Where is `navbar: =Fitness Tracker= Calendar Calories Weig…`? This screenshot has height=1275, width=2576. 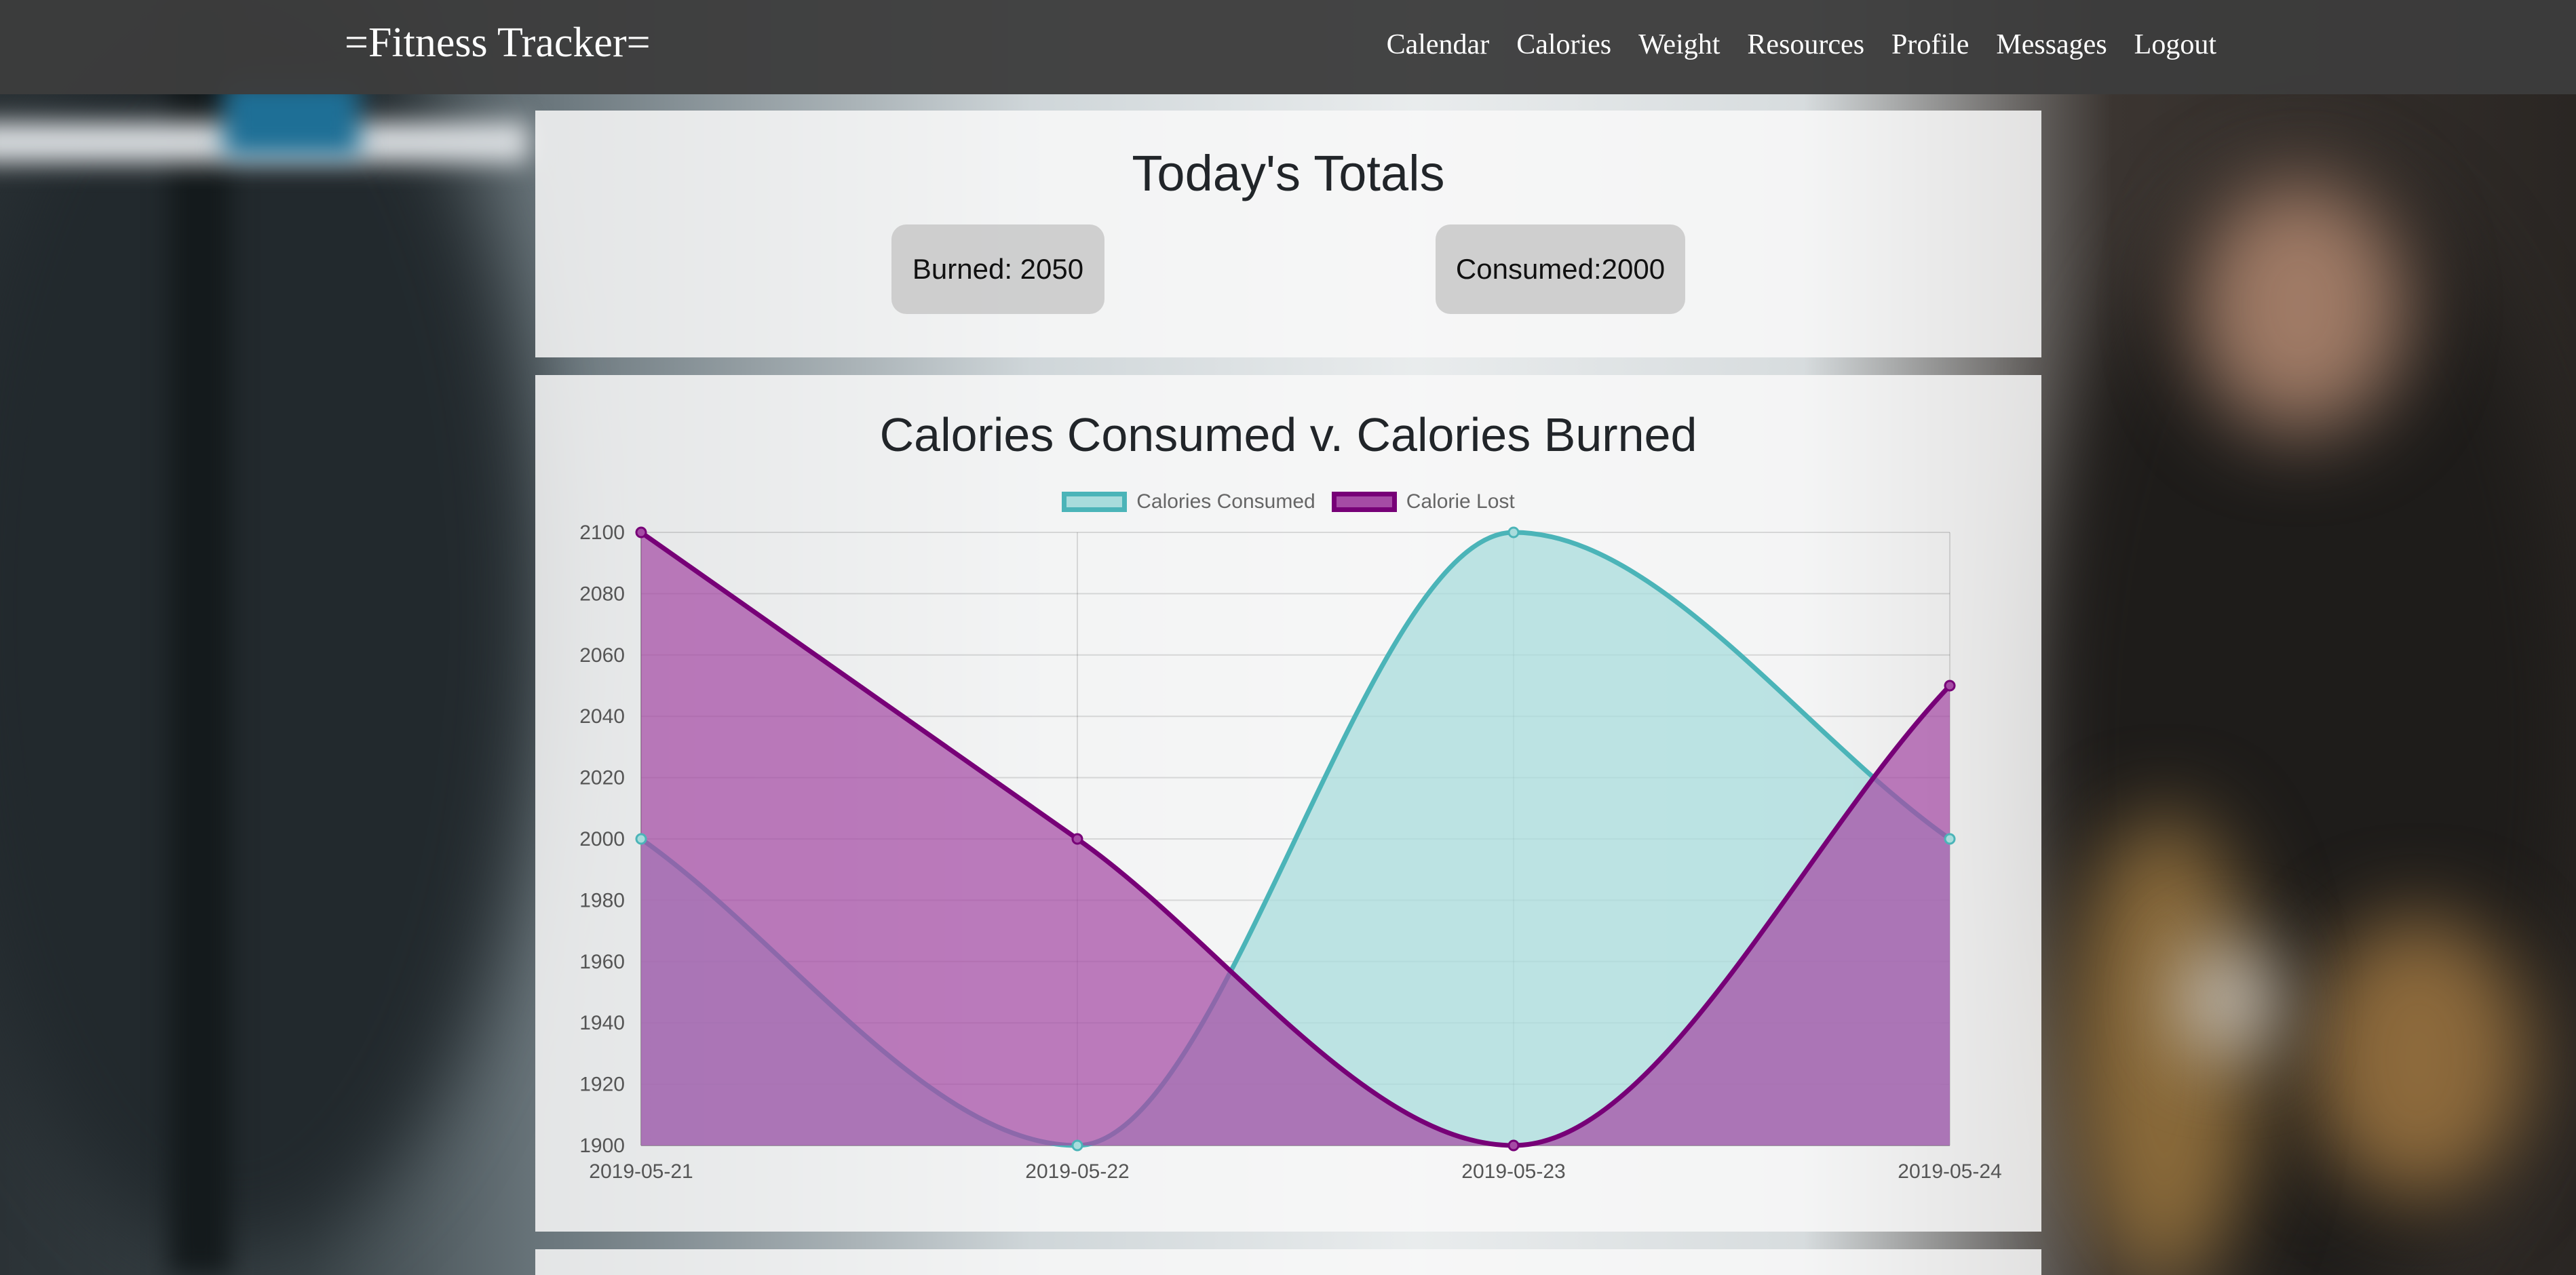 navbar: =Fitness Tracker= Calendar Calories Weig… is located at coordinates (1288, 47).